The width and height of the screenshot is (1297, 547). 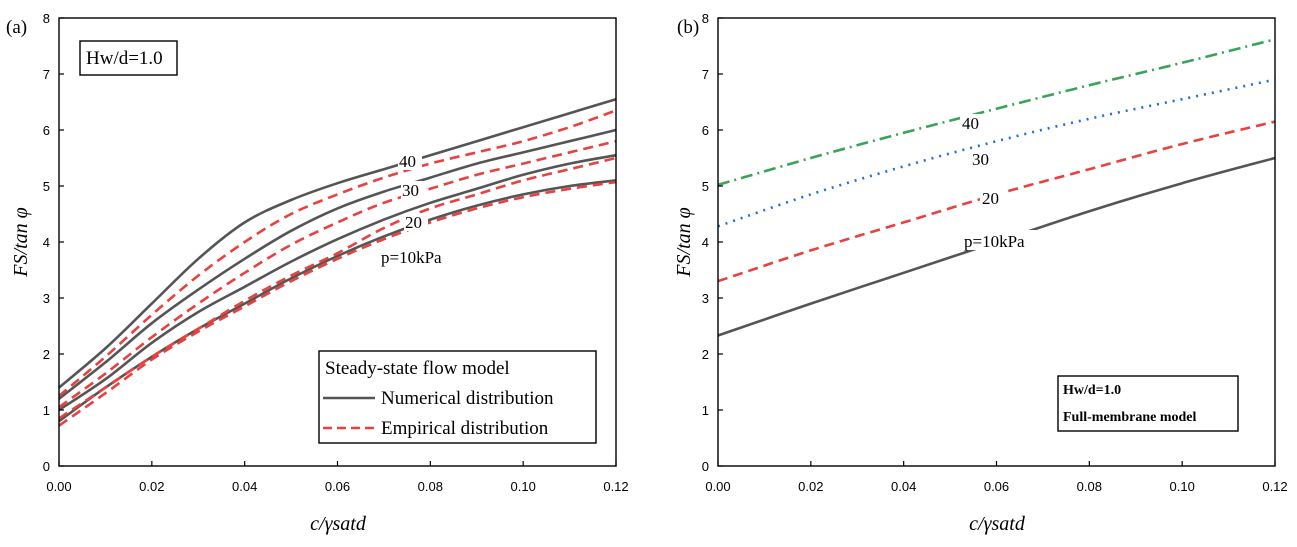 I want to click on panel-a-xlabel: c/γsatd, so click(x=338, y=524).